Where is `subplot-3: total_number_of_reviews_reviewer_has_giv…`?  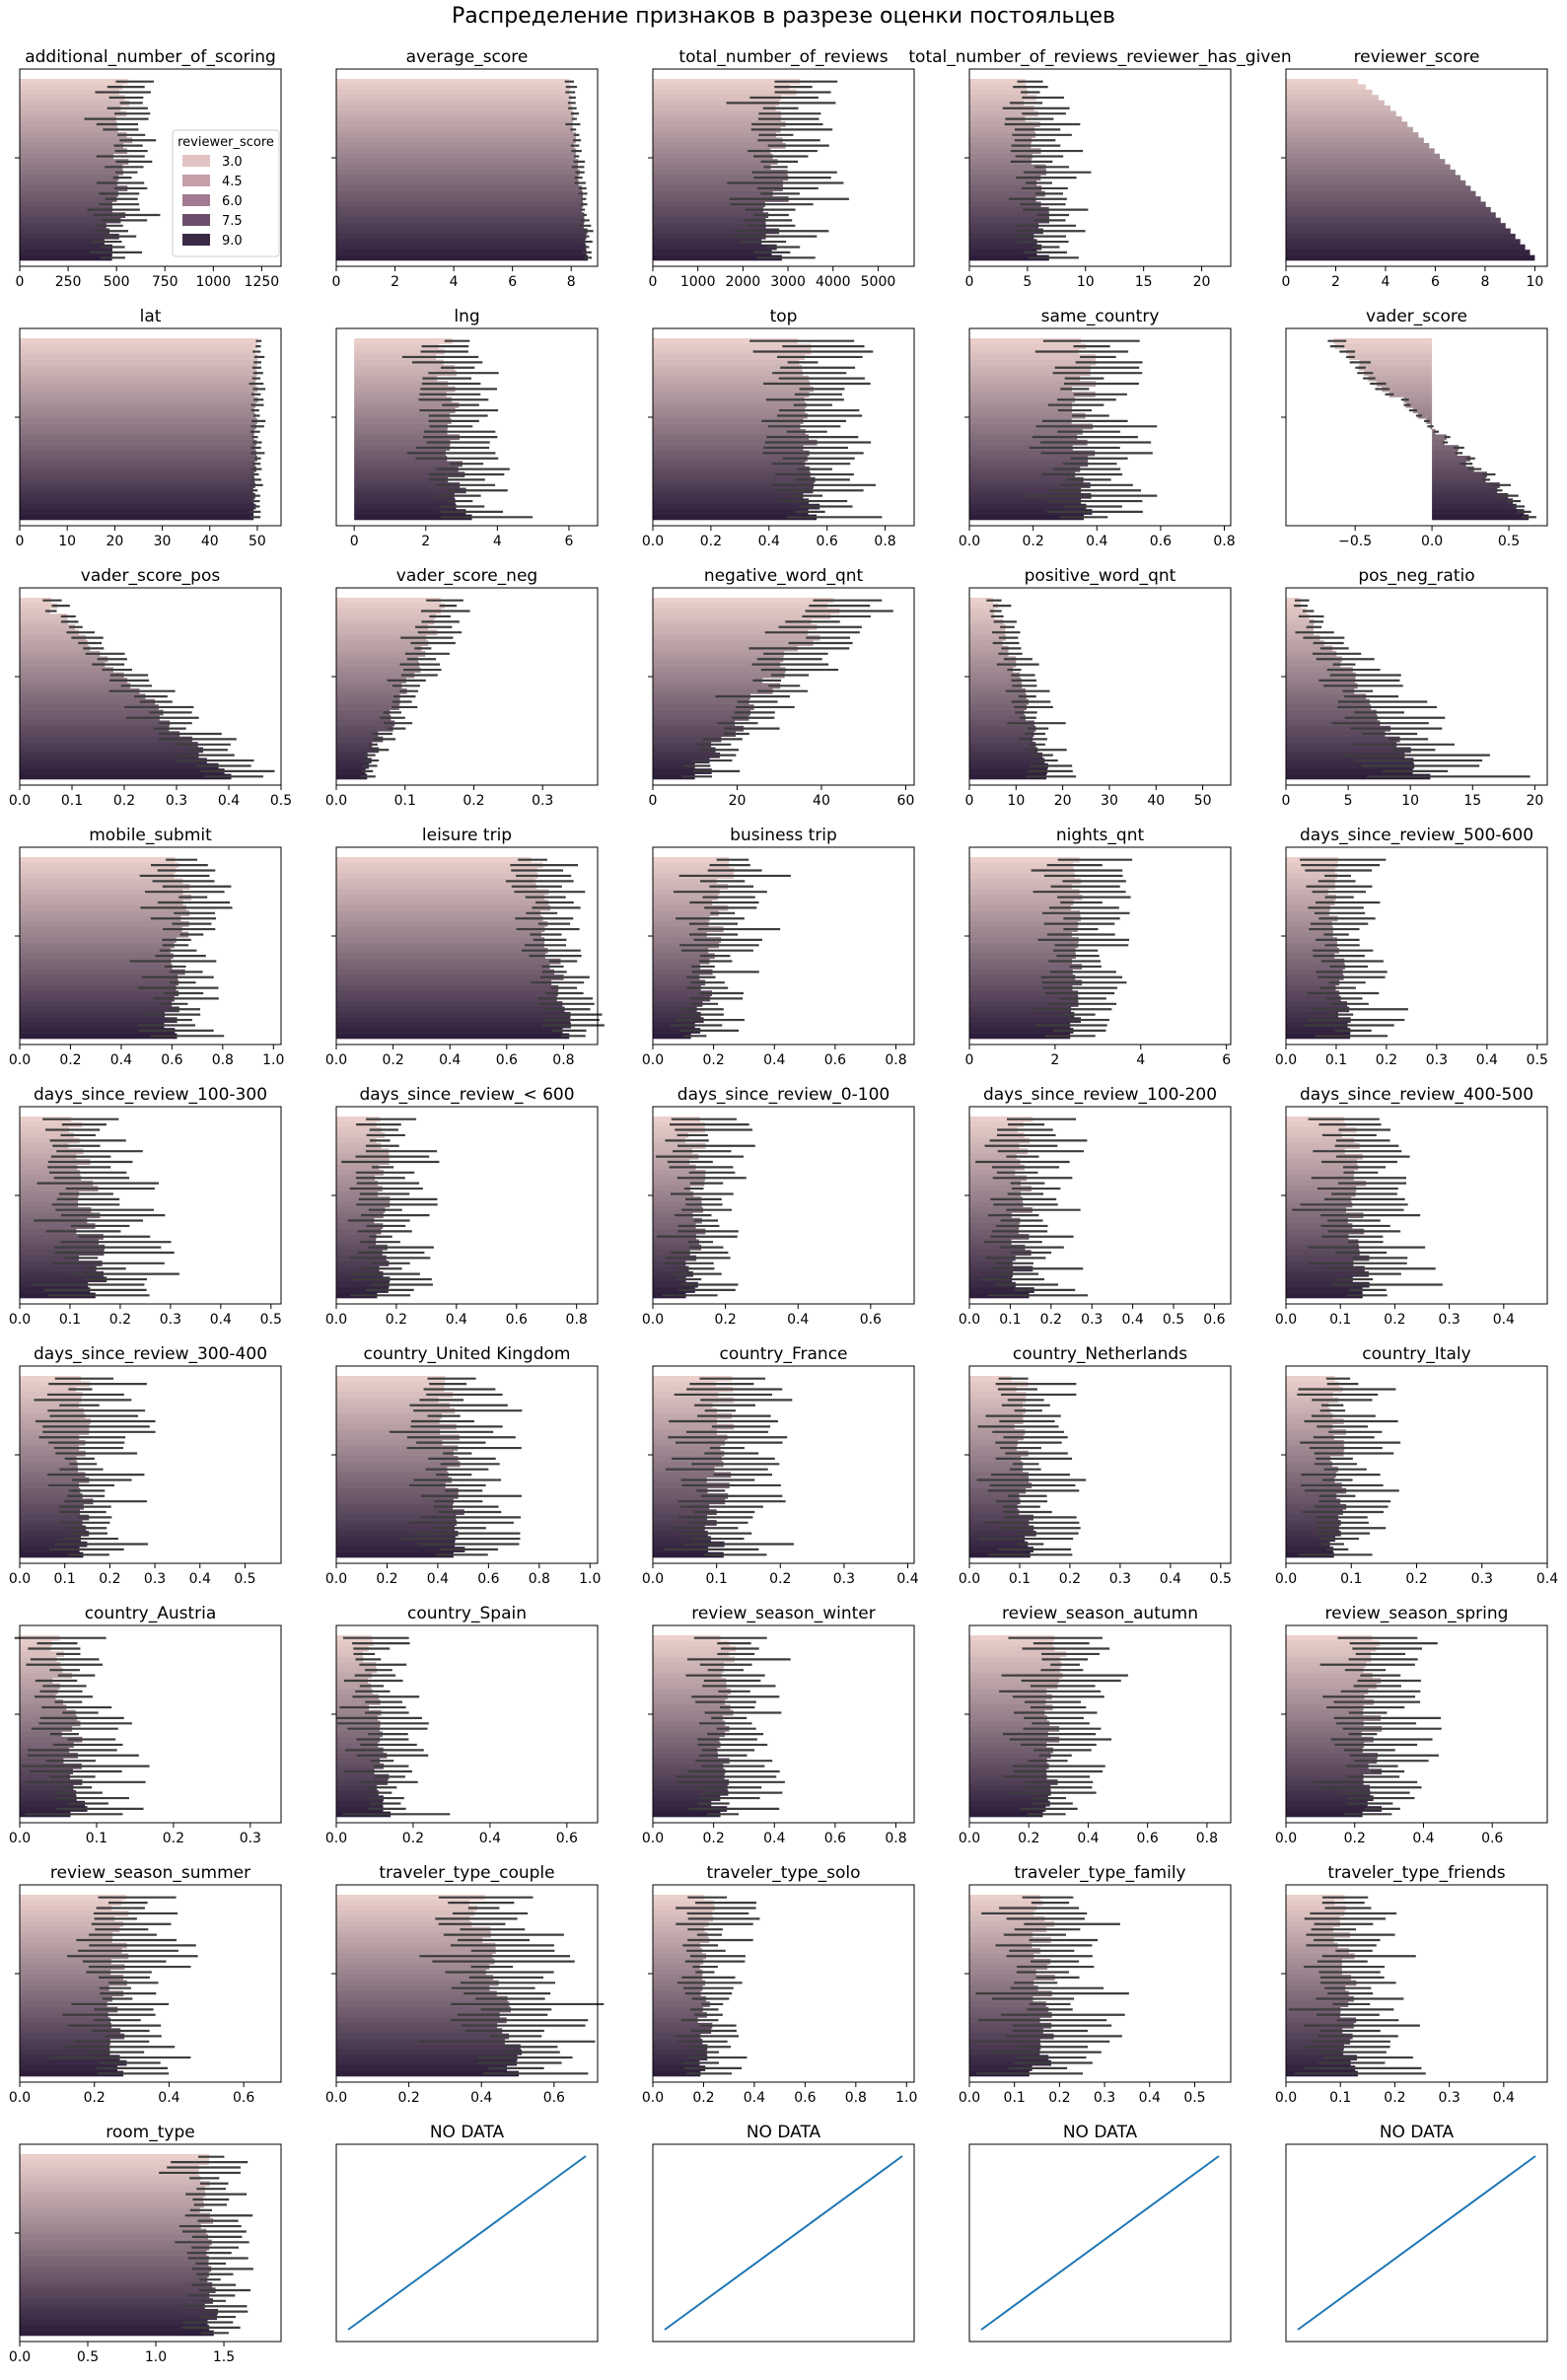 subplot-3: total_number_of_reviews_reviewer_has_giv… is located at coordinates (1099, 168).